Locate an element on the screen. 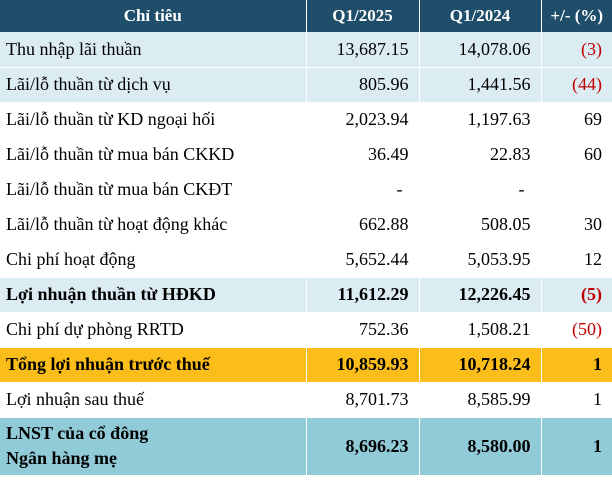  header-q1-2024: Q1/2024 is located at coordinates (480, 16).